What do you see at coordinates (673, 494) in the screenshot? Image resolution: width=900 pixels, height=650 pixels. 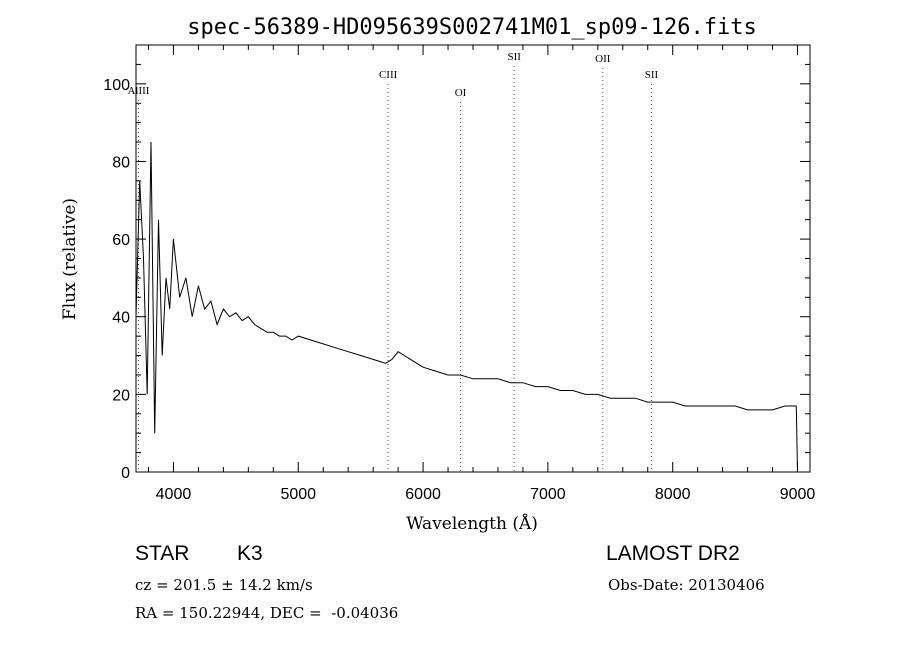 I see `x-tick-label-4: 8000` at bounding box center [673, 494].